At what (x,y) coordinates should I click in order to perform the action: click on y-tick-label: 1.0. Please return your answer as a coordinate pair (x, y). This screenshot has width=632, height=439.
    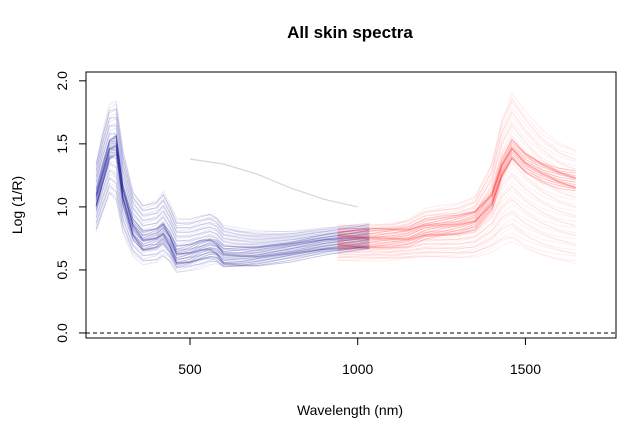
    Looking at the image, I should click on (62, 207).